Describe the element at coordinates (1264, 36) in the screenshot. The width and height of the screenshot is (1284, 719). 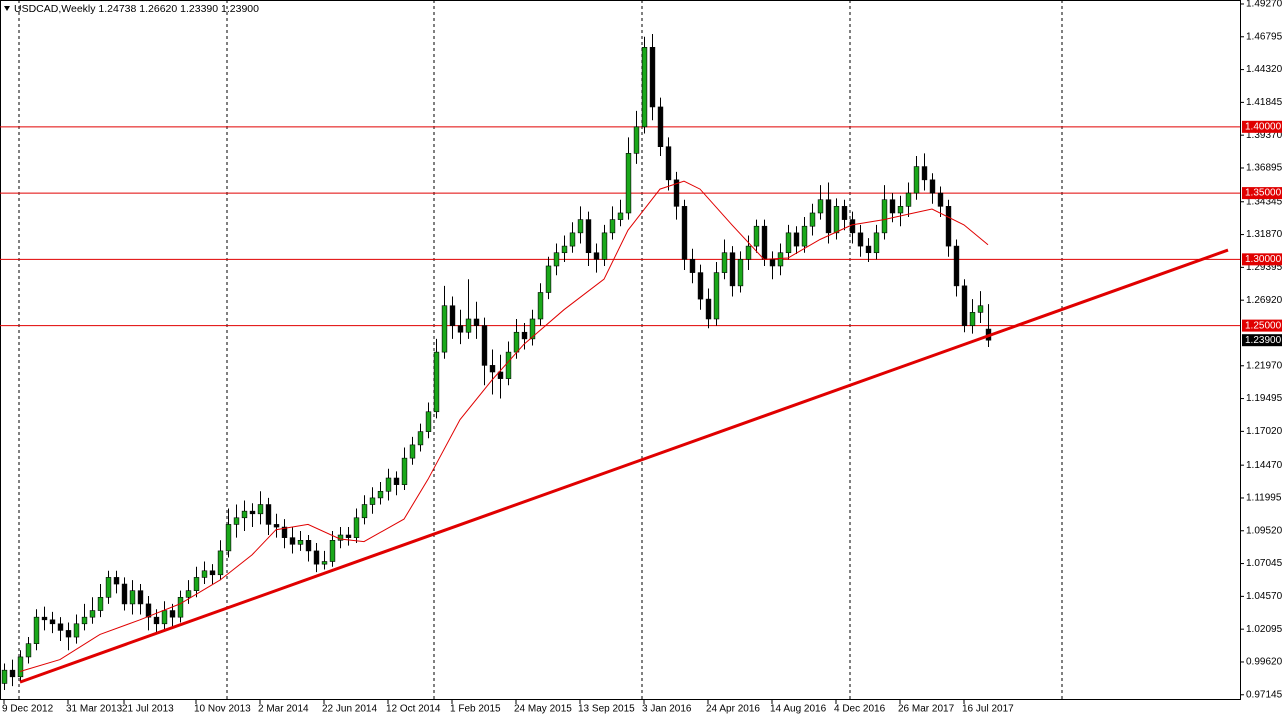
I see `y-tick-label: 1.46795` at that location.